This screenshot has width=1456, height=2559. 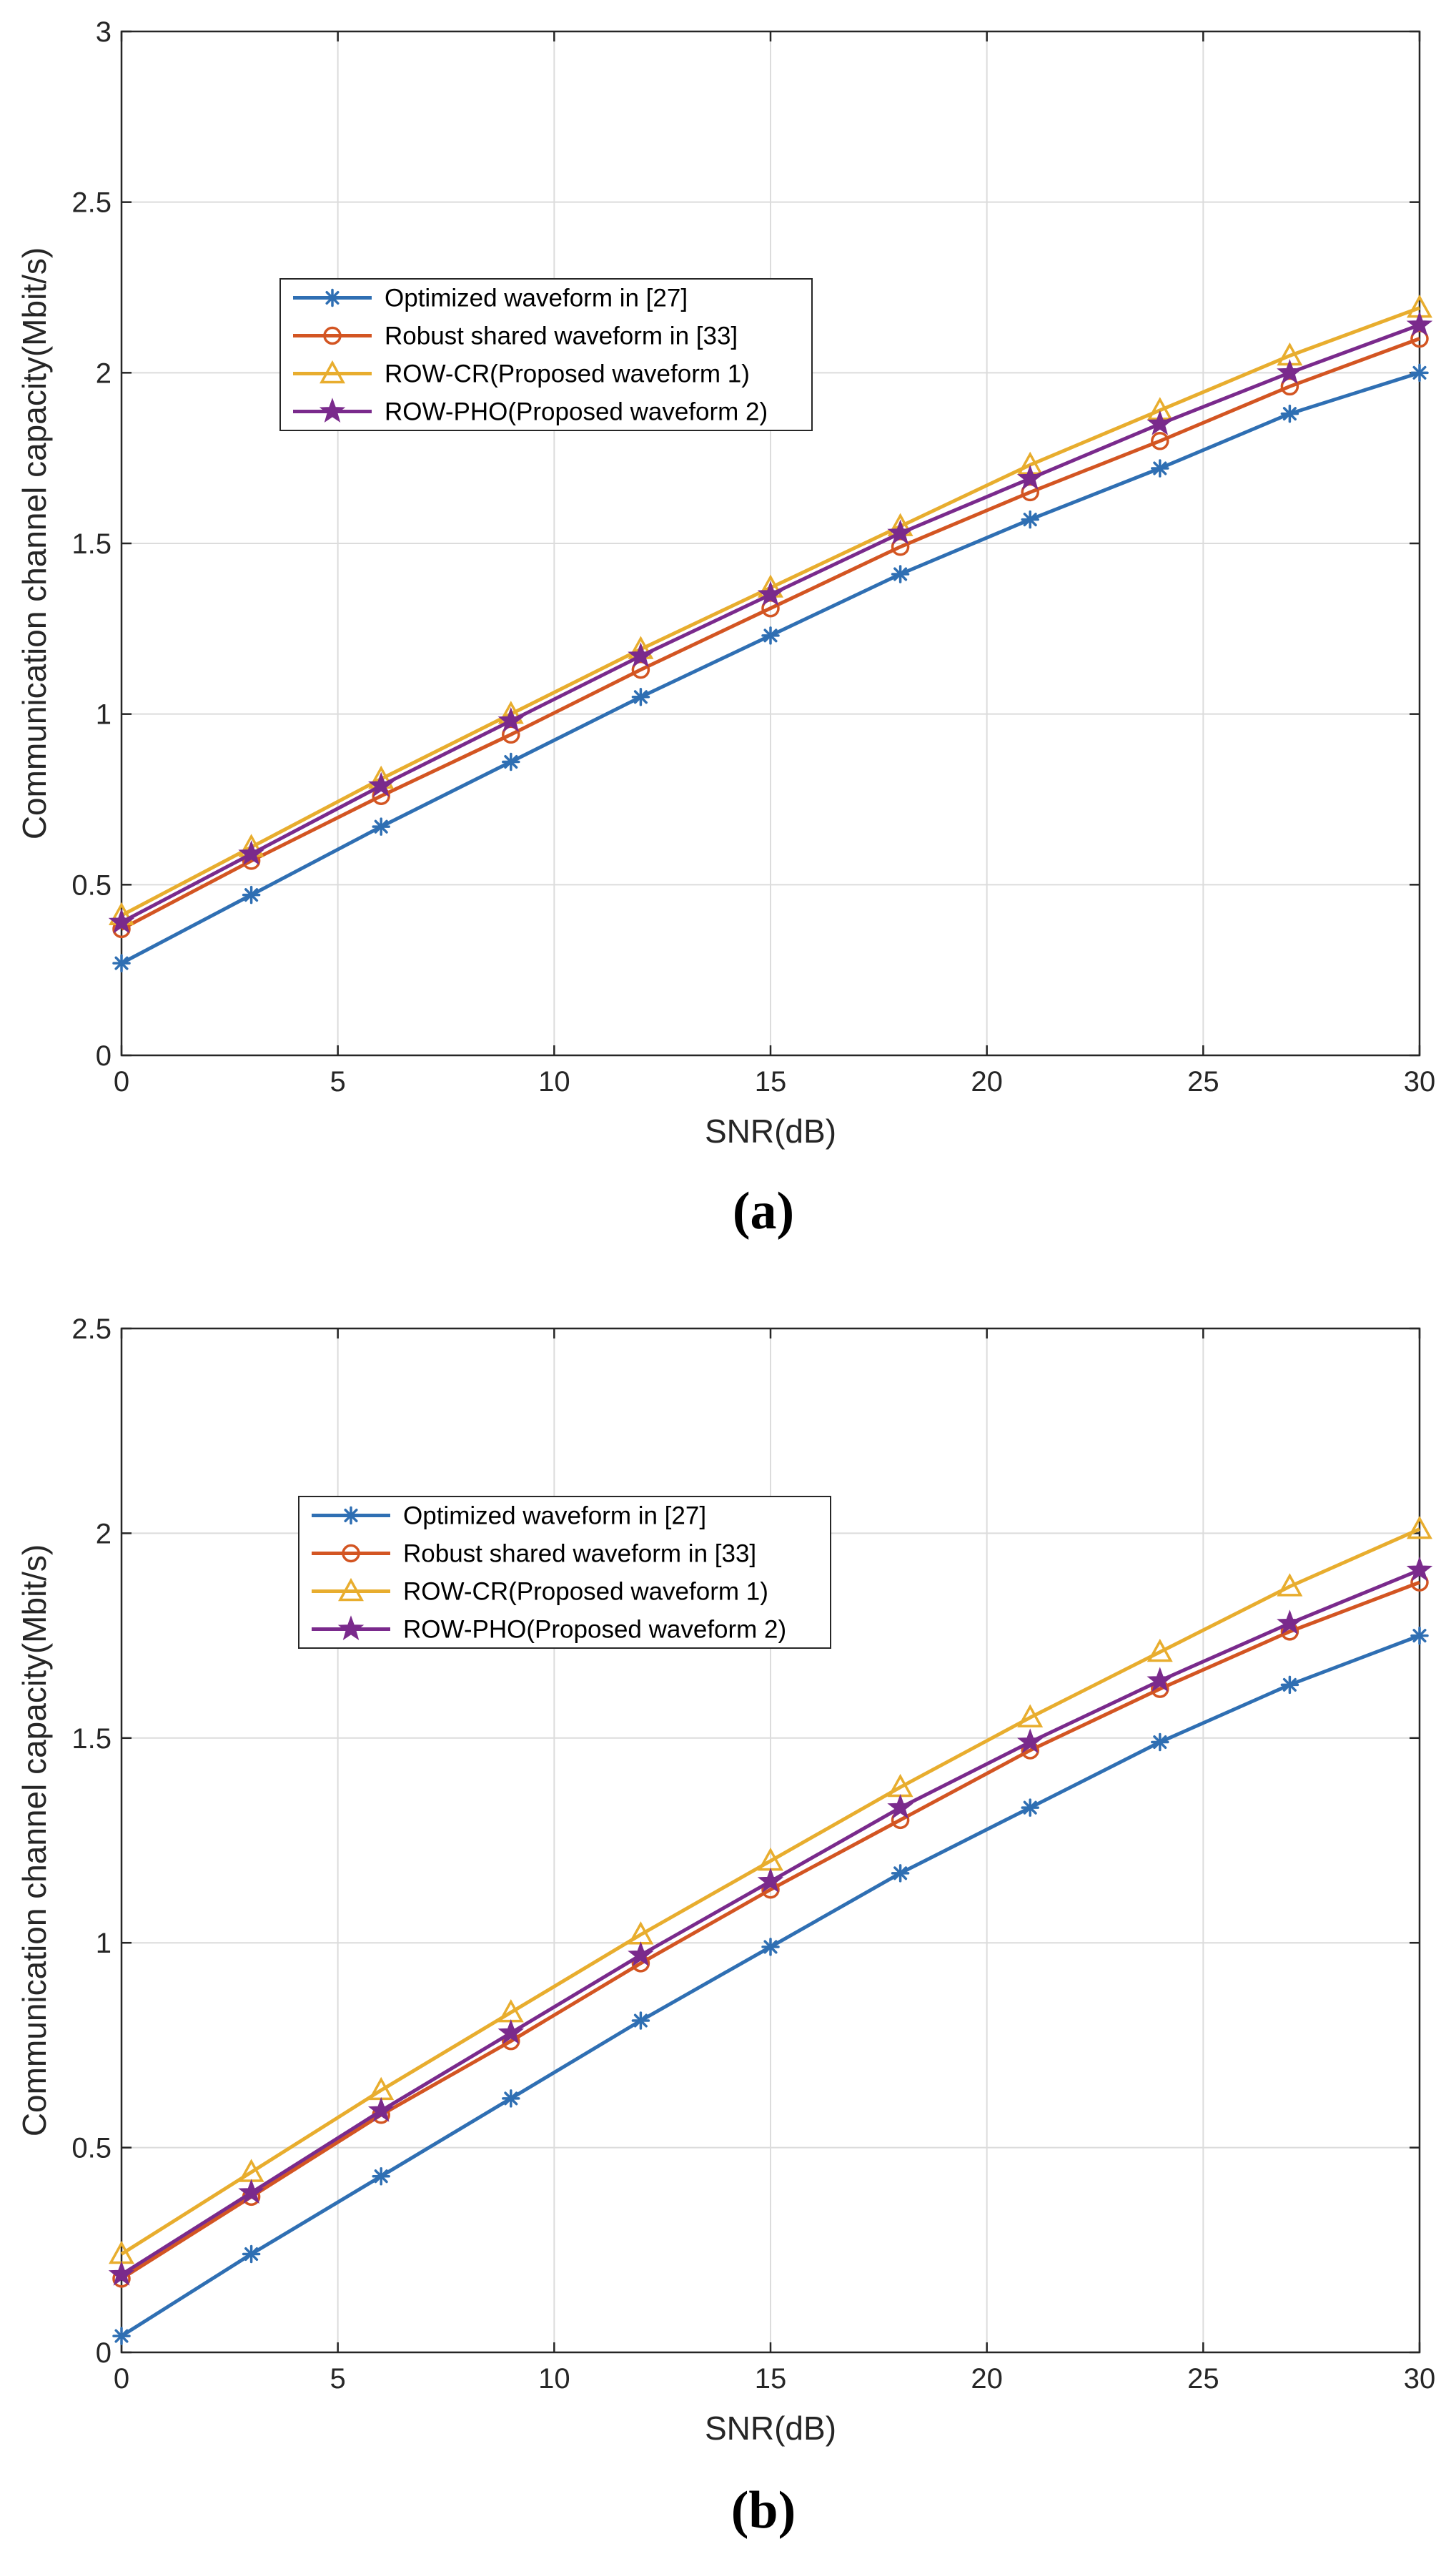 I want to click on panel-label-b: (b), so click(x=763, y=2510).